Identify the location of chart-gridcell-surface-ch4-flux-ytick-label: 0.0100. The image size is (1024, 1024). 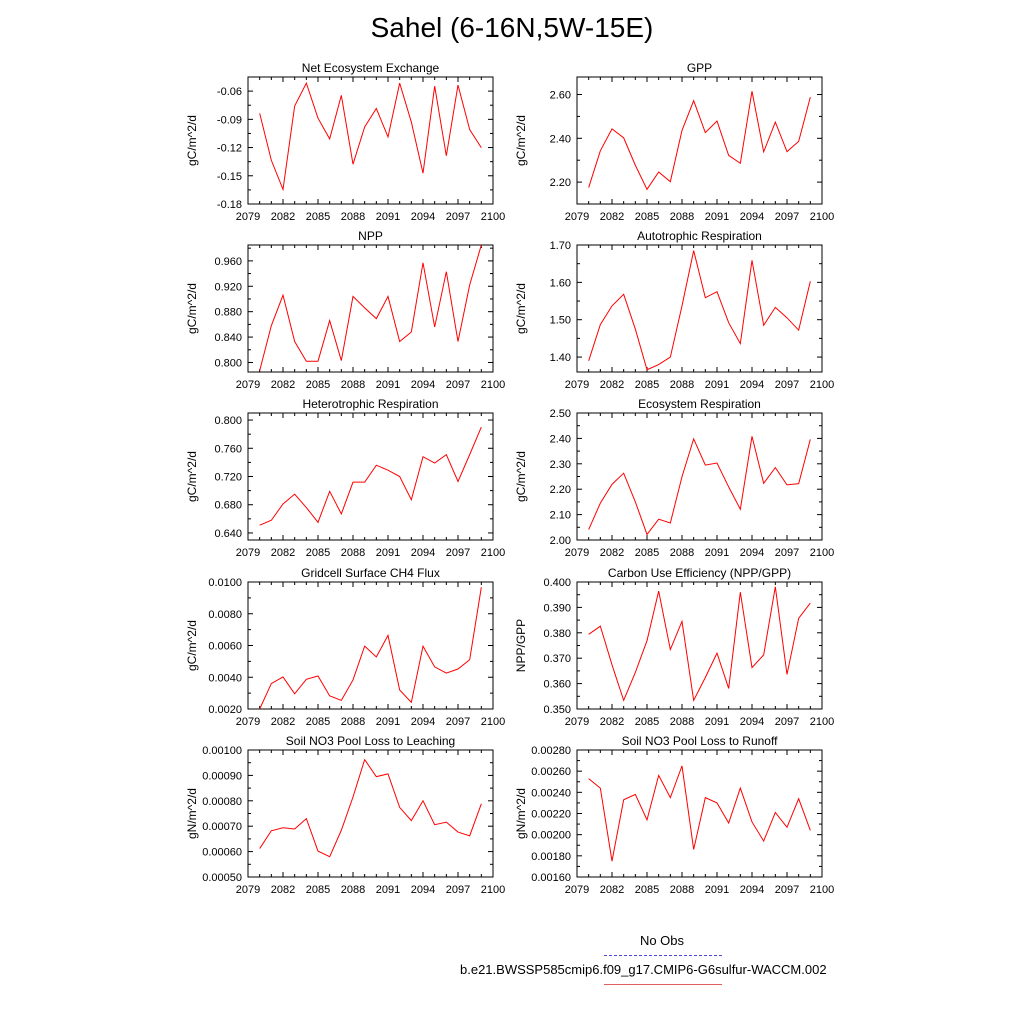
(225, 583).